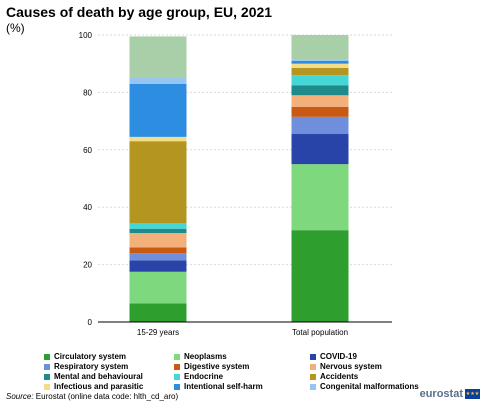 The height and width of the screenshot is (406, 500). What do you see at coordinates (98, 376) in the screenshot?
I see `legend-label: Mental and behavioural` at bounding box center [98, 376].